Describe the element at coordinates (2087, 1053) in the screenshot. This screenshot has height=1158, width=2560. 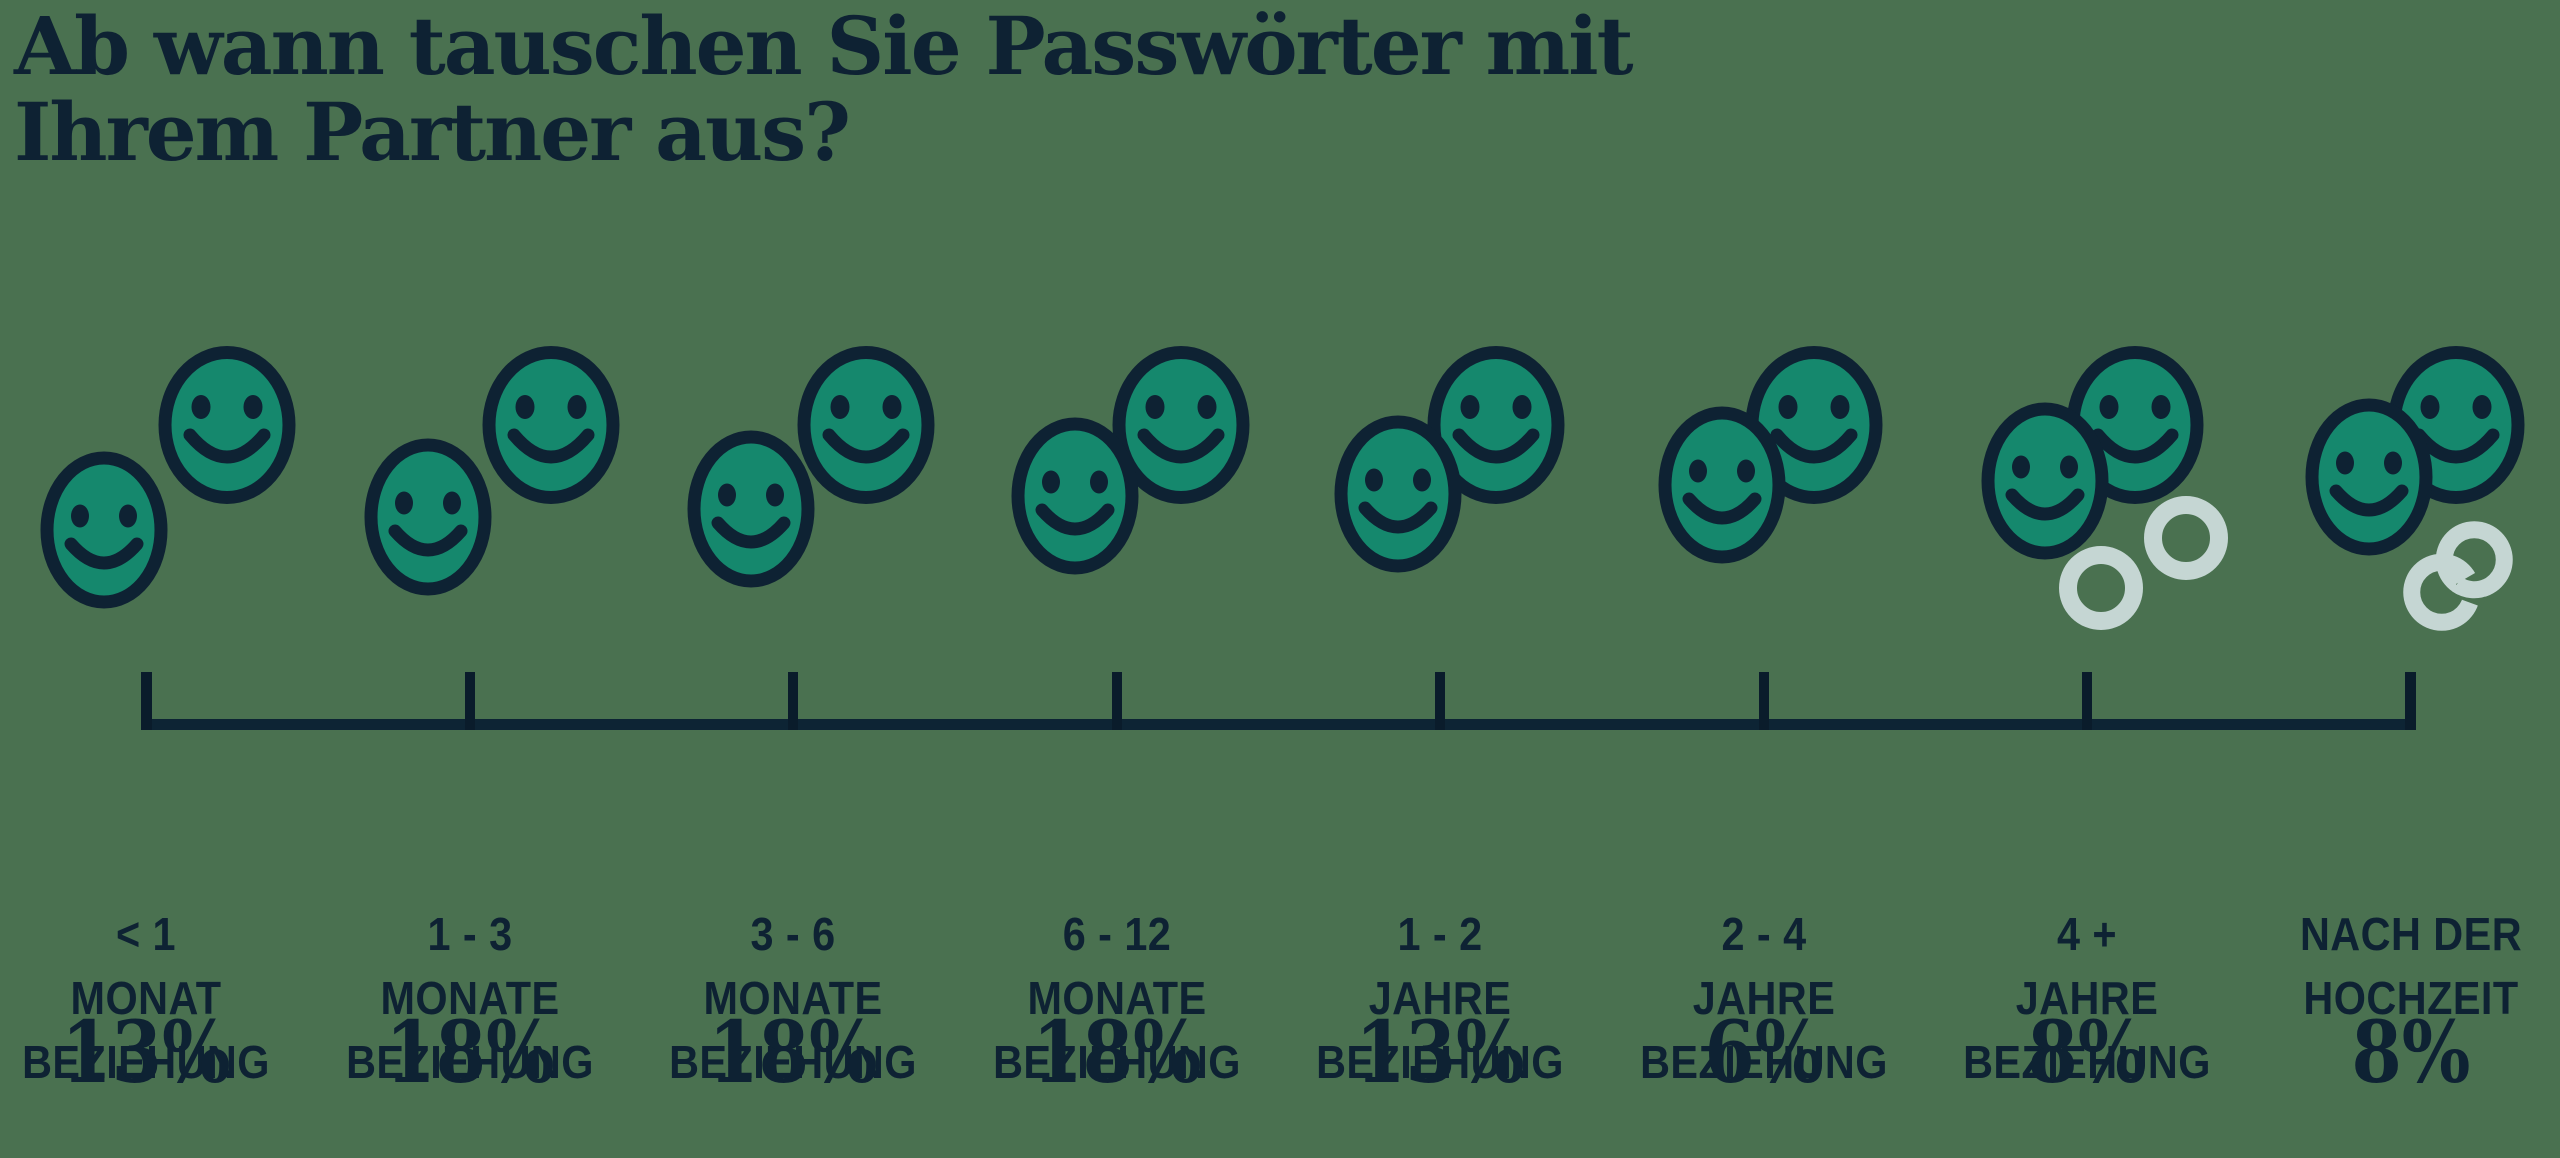
I see `percent-value-7: 8%` at that location.